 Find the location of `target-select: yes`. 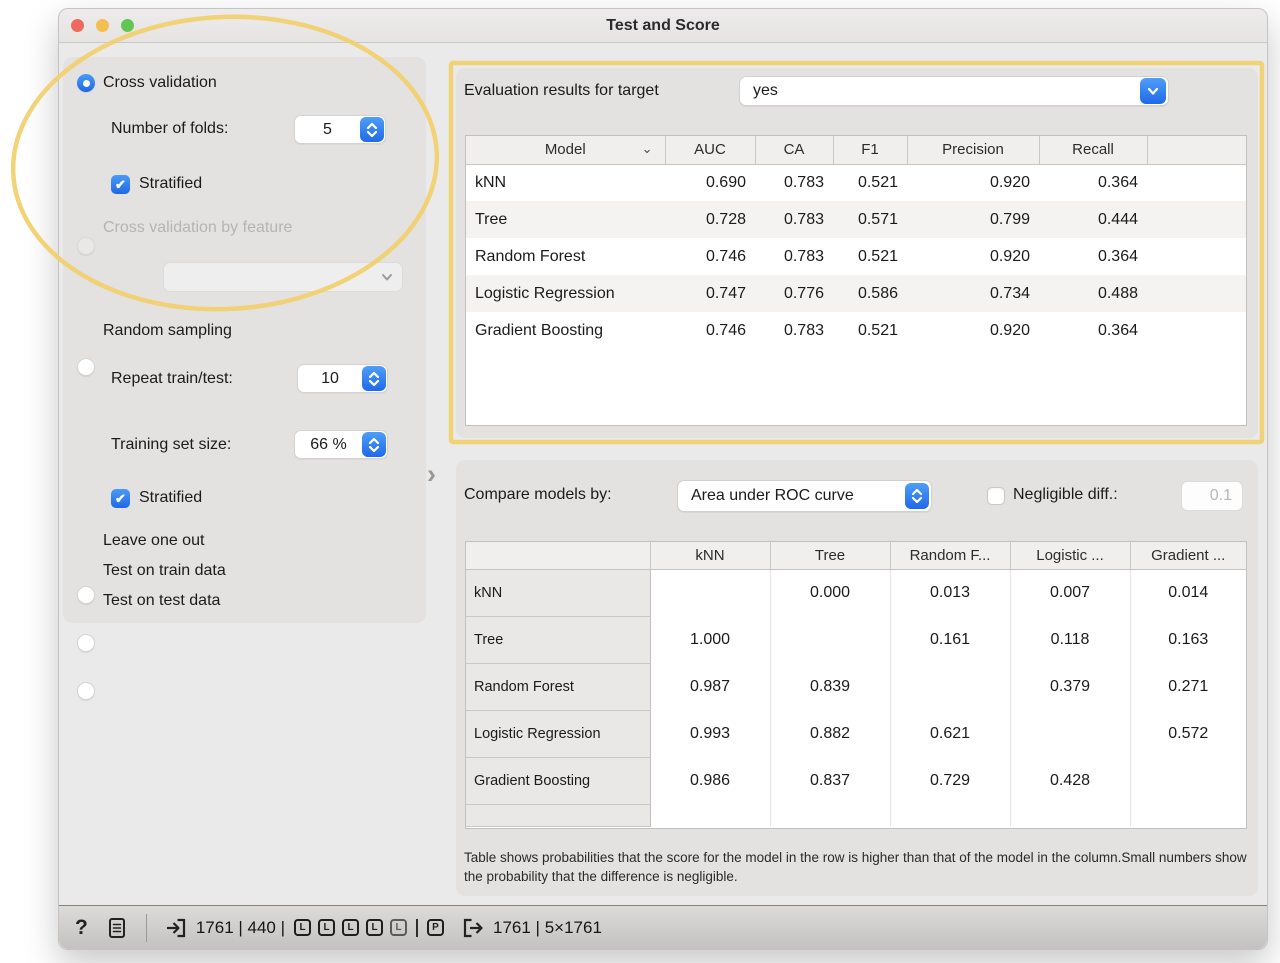

target-select: yes is located at coordinates (954, 91).